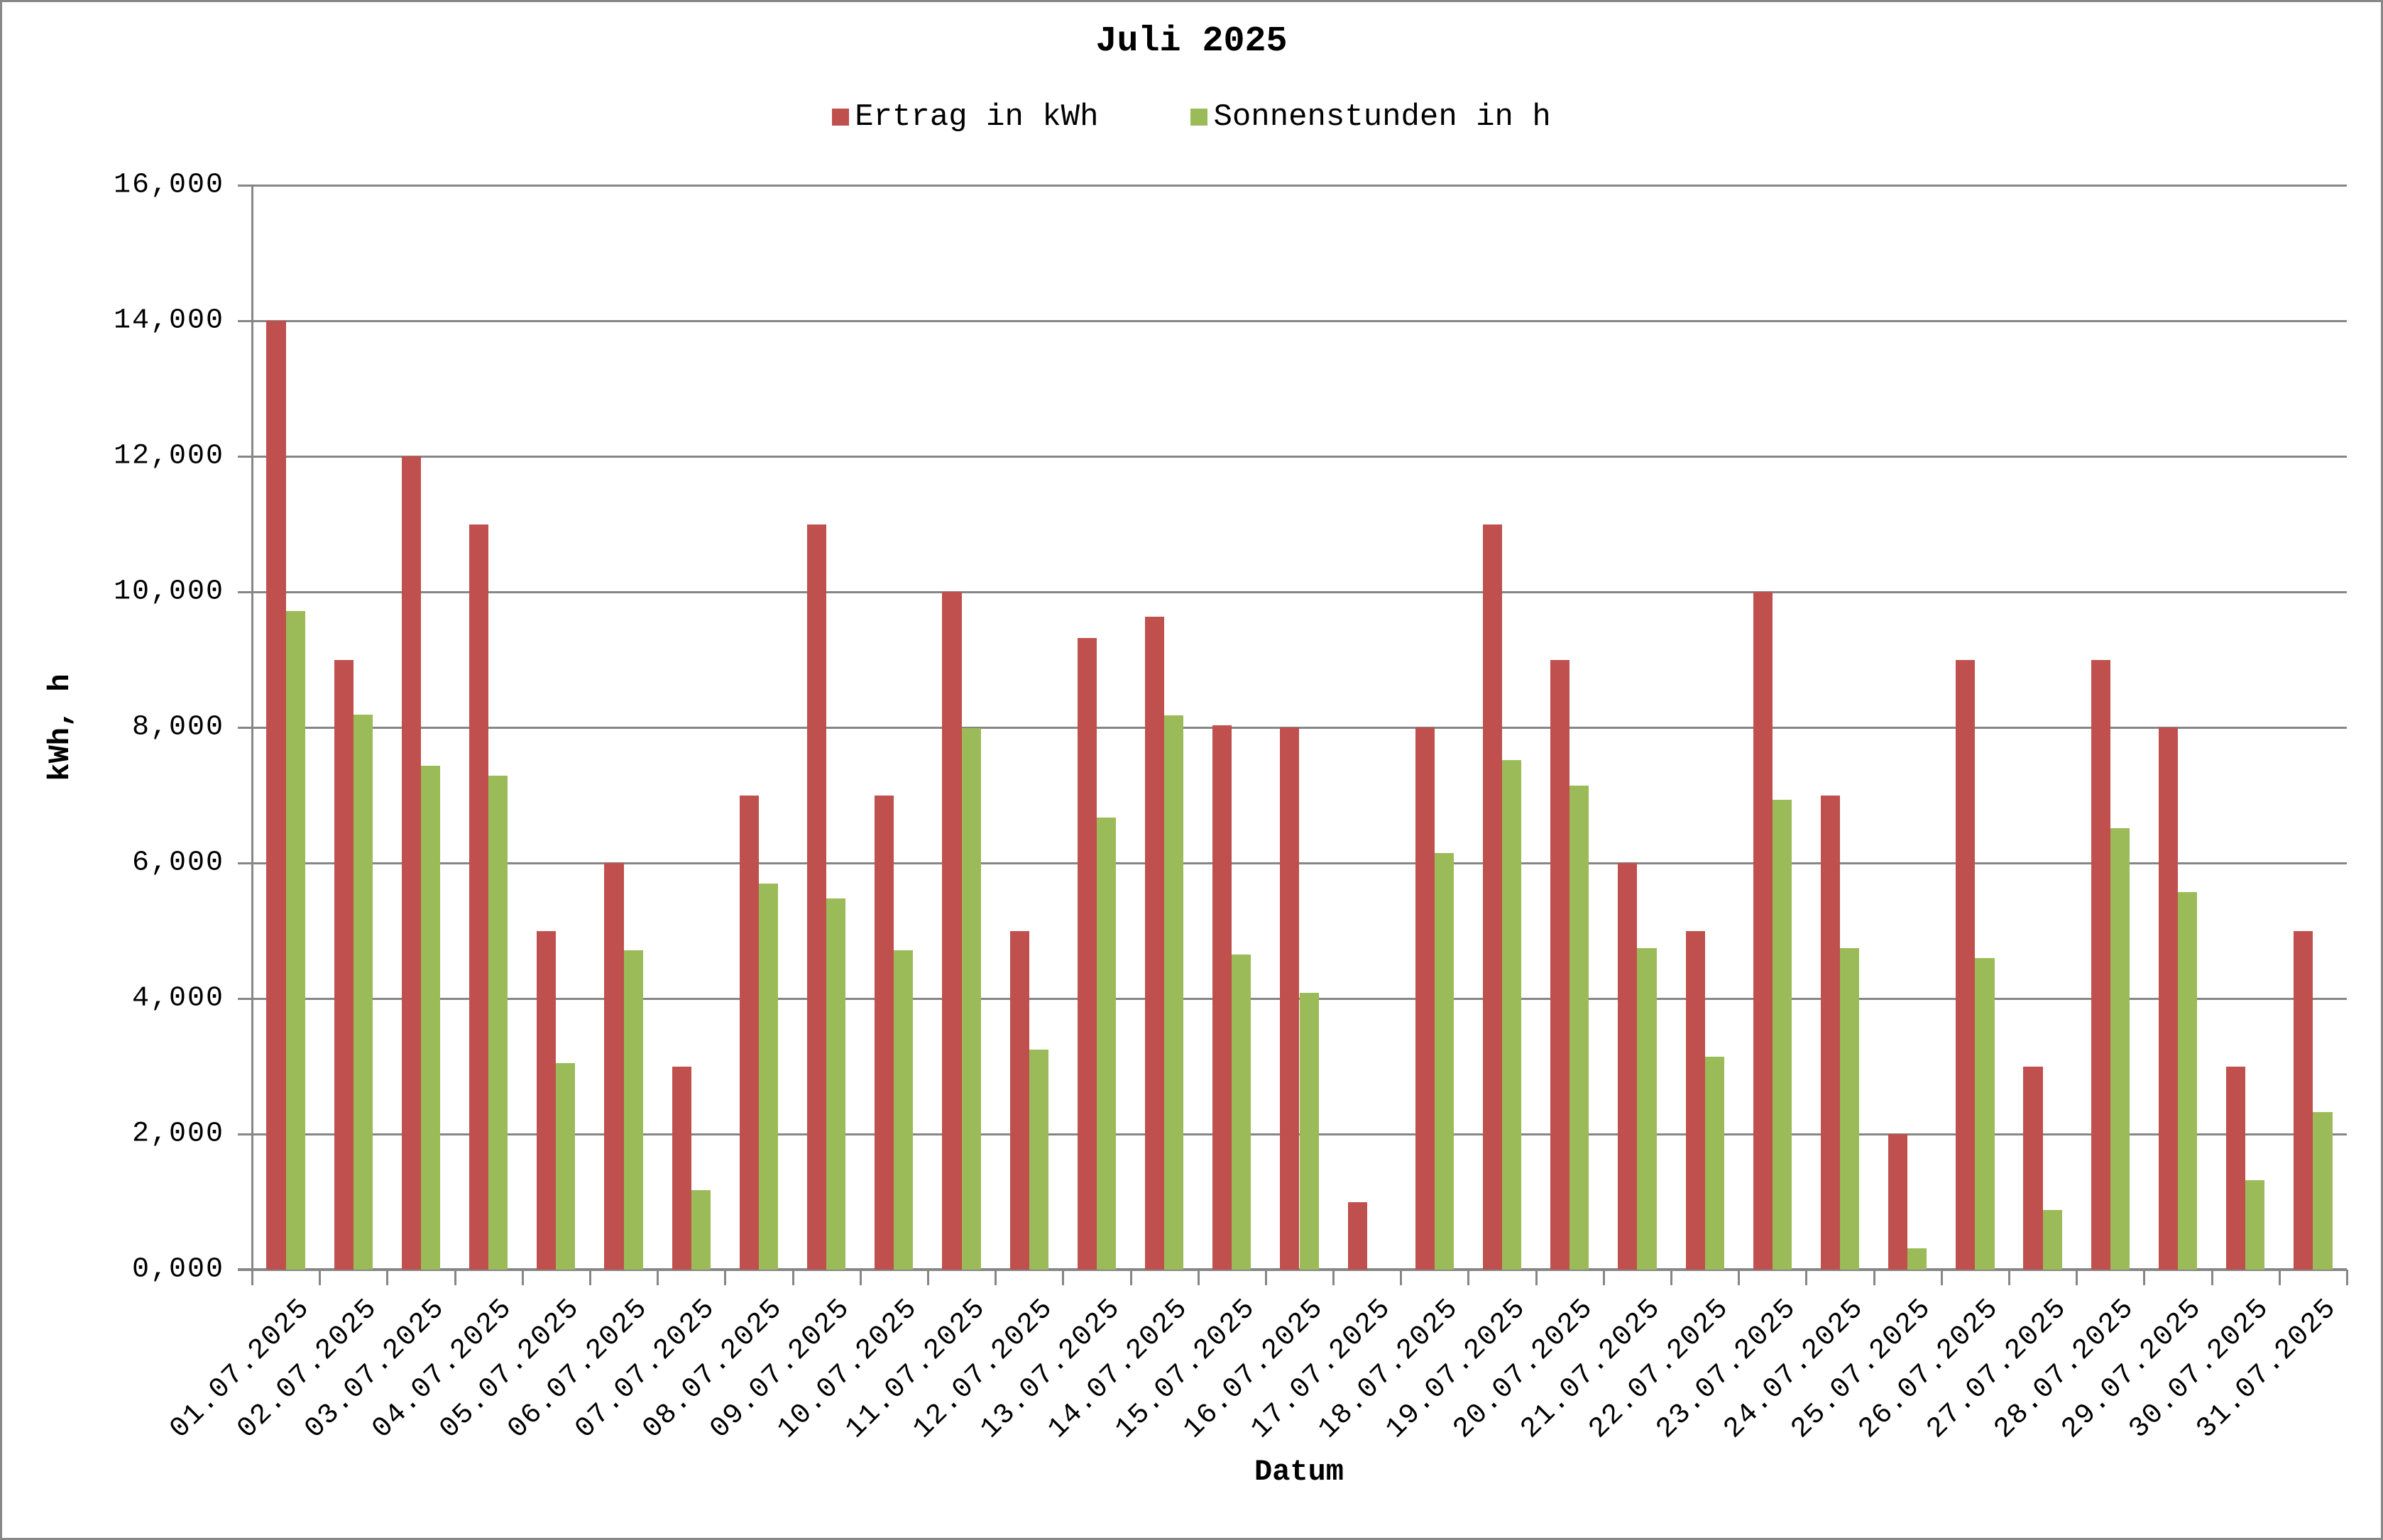  I want to click on y-tick-label: 16,000, so click(168, 185).